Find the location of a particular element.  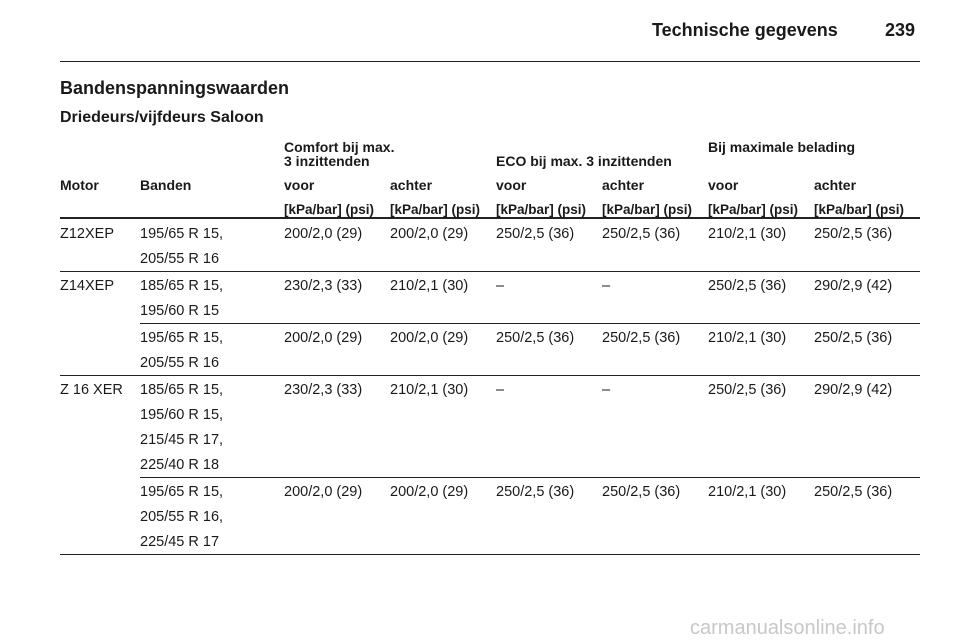

group-header: Comfort bij max. 3 inzittenden is located at coordinates (339, 154).